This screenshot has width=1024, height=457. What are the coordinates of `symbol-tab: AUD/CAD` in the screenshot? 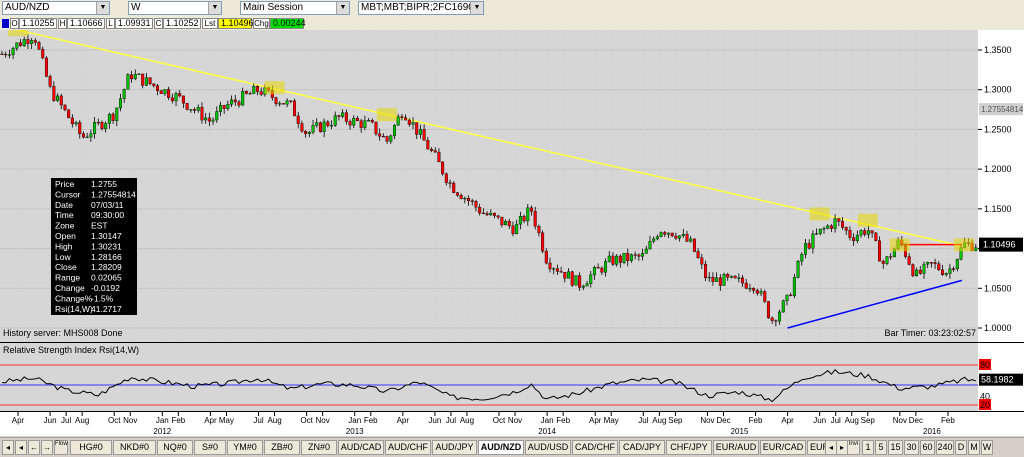 It's located at (361, 447).